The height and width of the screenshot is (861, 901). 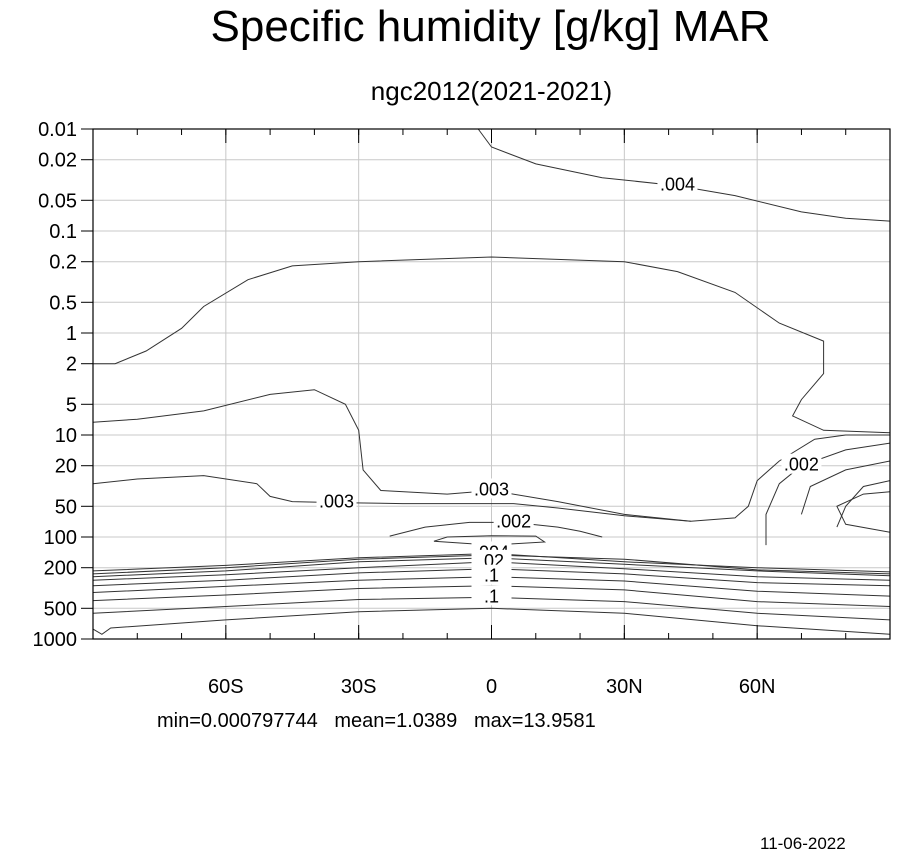 What do you see at coordinates (66, 507) in the screenshot?
I see `y-tick-label: 50` at bounding box center [66, 507].